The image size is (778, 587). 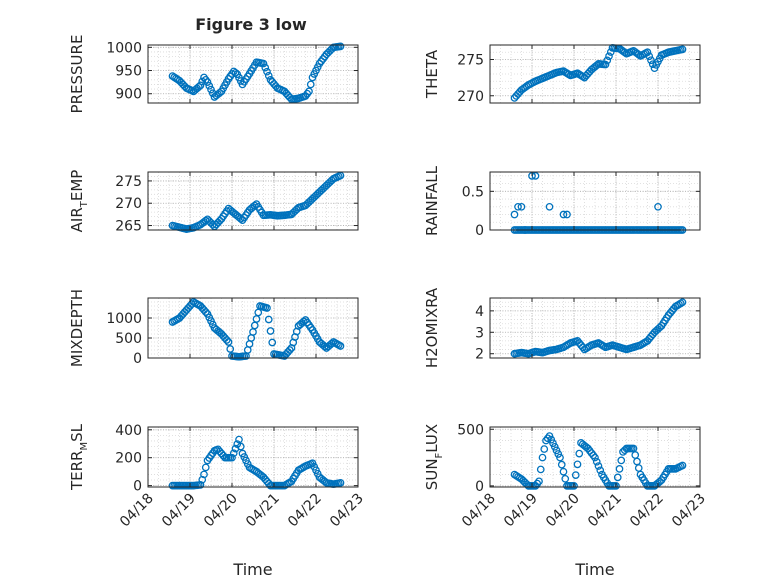 I want to click on y-tick-label: 3, so click(x=479, y=333).